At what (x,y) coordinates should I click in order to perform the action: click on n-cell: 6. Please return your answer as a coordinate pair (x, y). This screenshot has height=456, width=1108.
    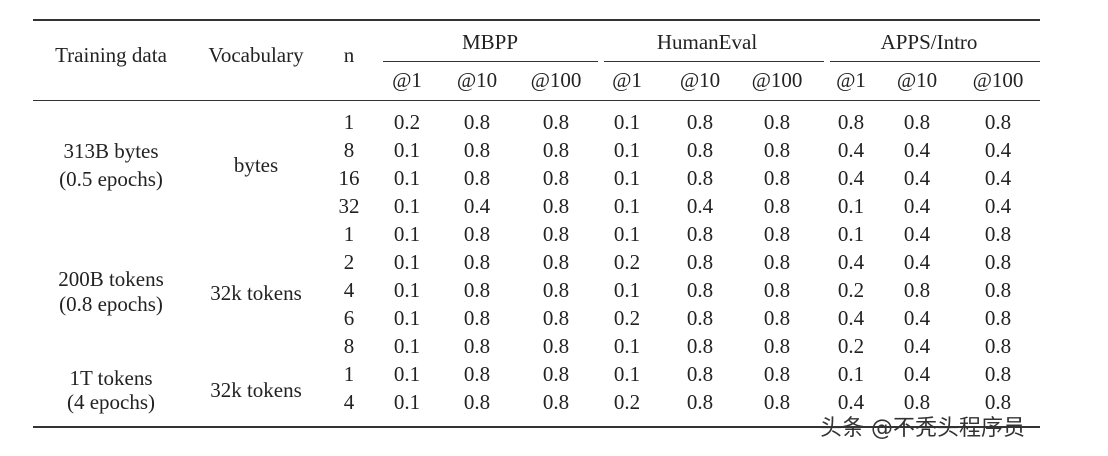
    Looking at the image, I should click on (349, 318).